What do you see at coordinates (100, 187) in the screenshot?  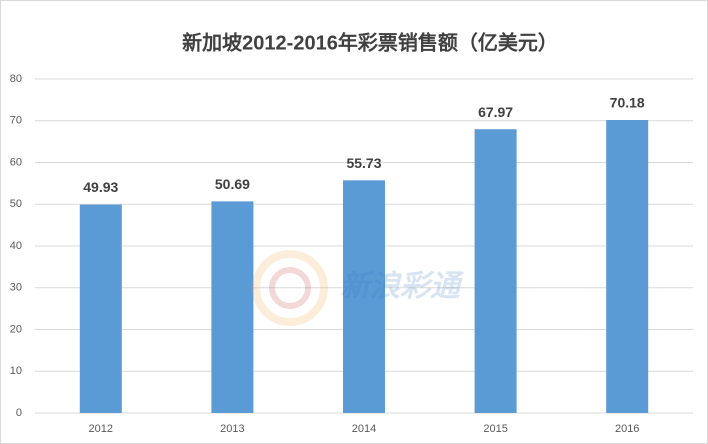 I see `value-label: 49.93` at bounding box center [100, 187].